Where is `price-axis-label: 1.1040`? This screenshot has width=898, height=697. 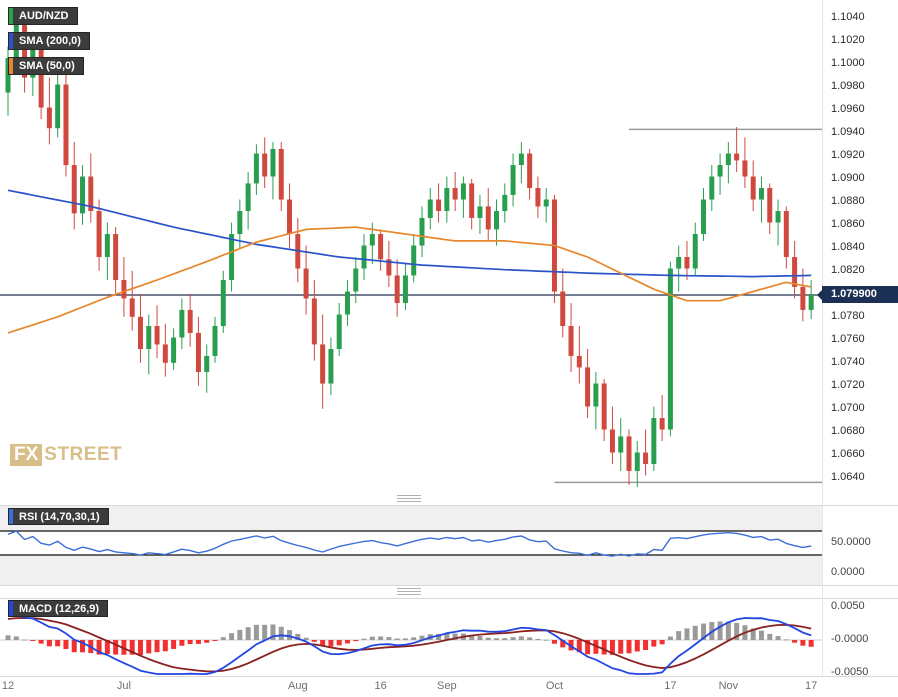 price-axis-label: 1.1040 is located at coordinates (848, 16).